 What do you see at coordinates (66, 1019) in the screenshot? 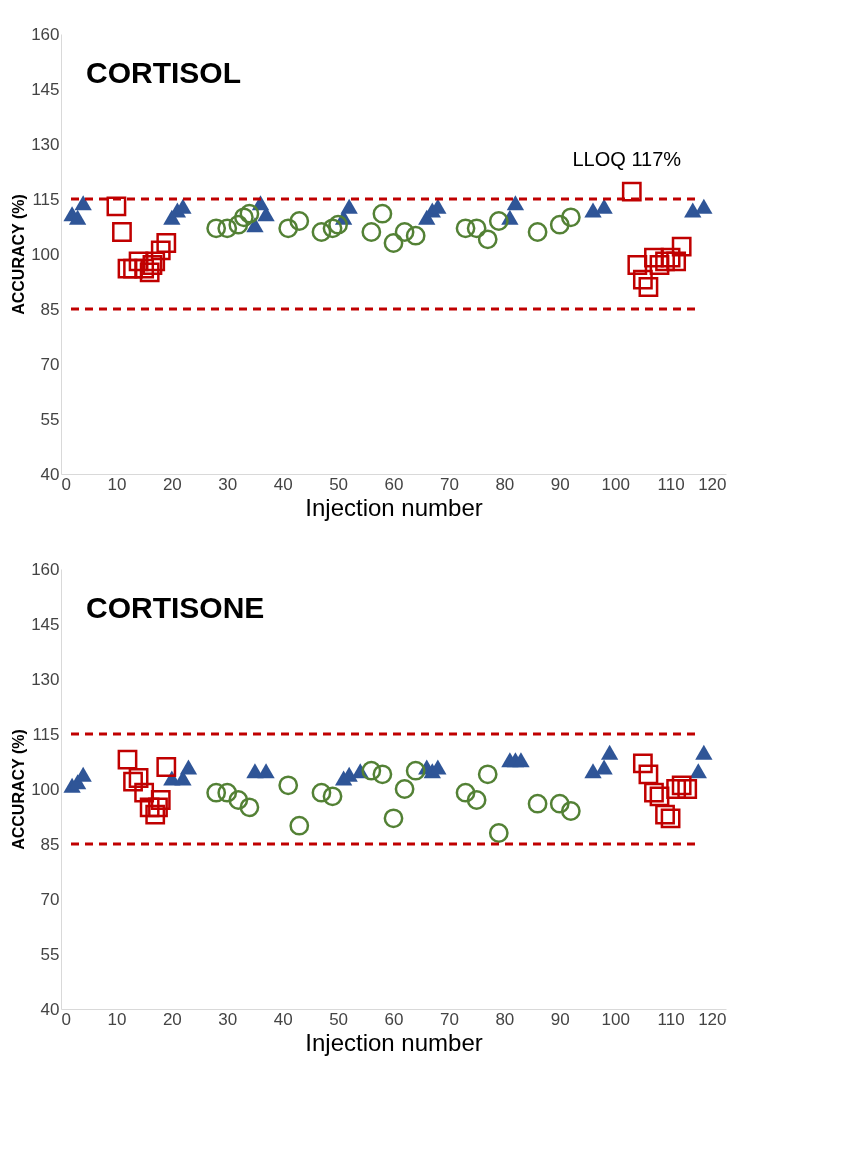
I see `x-tick-label: 0` at bounding box center [66, 1019].